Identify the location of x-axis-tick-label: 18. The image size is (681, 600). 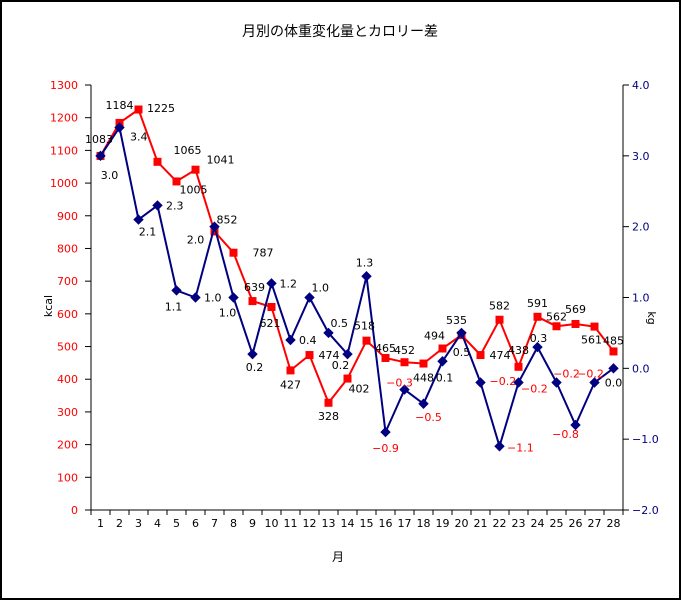
(424, 523).